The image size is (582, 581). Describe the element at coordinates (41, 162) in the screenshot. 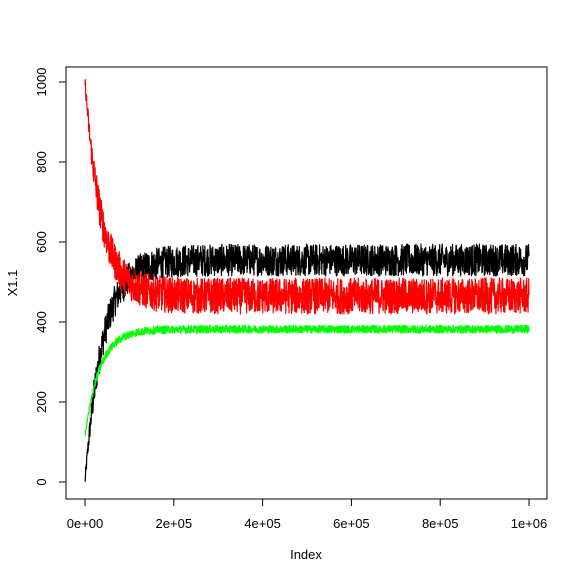

I see `y-tick-label: 800` at that location.